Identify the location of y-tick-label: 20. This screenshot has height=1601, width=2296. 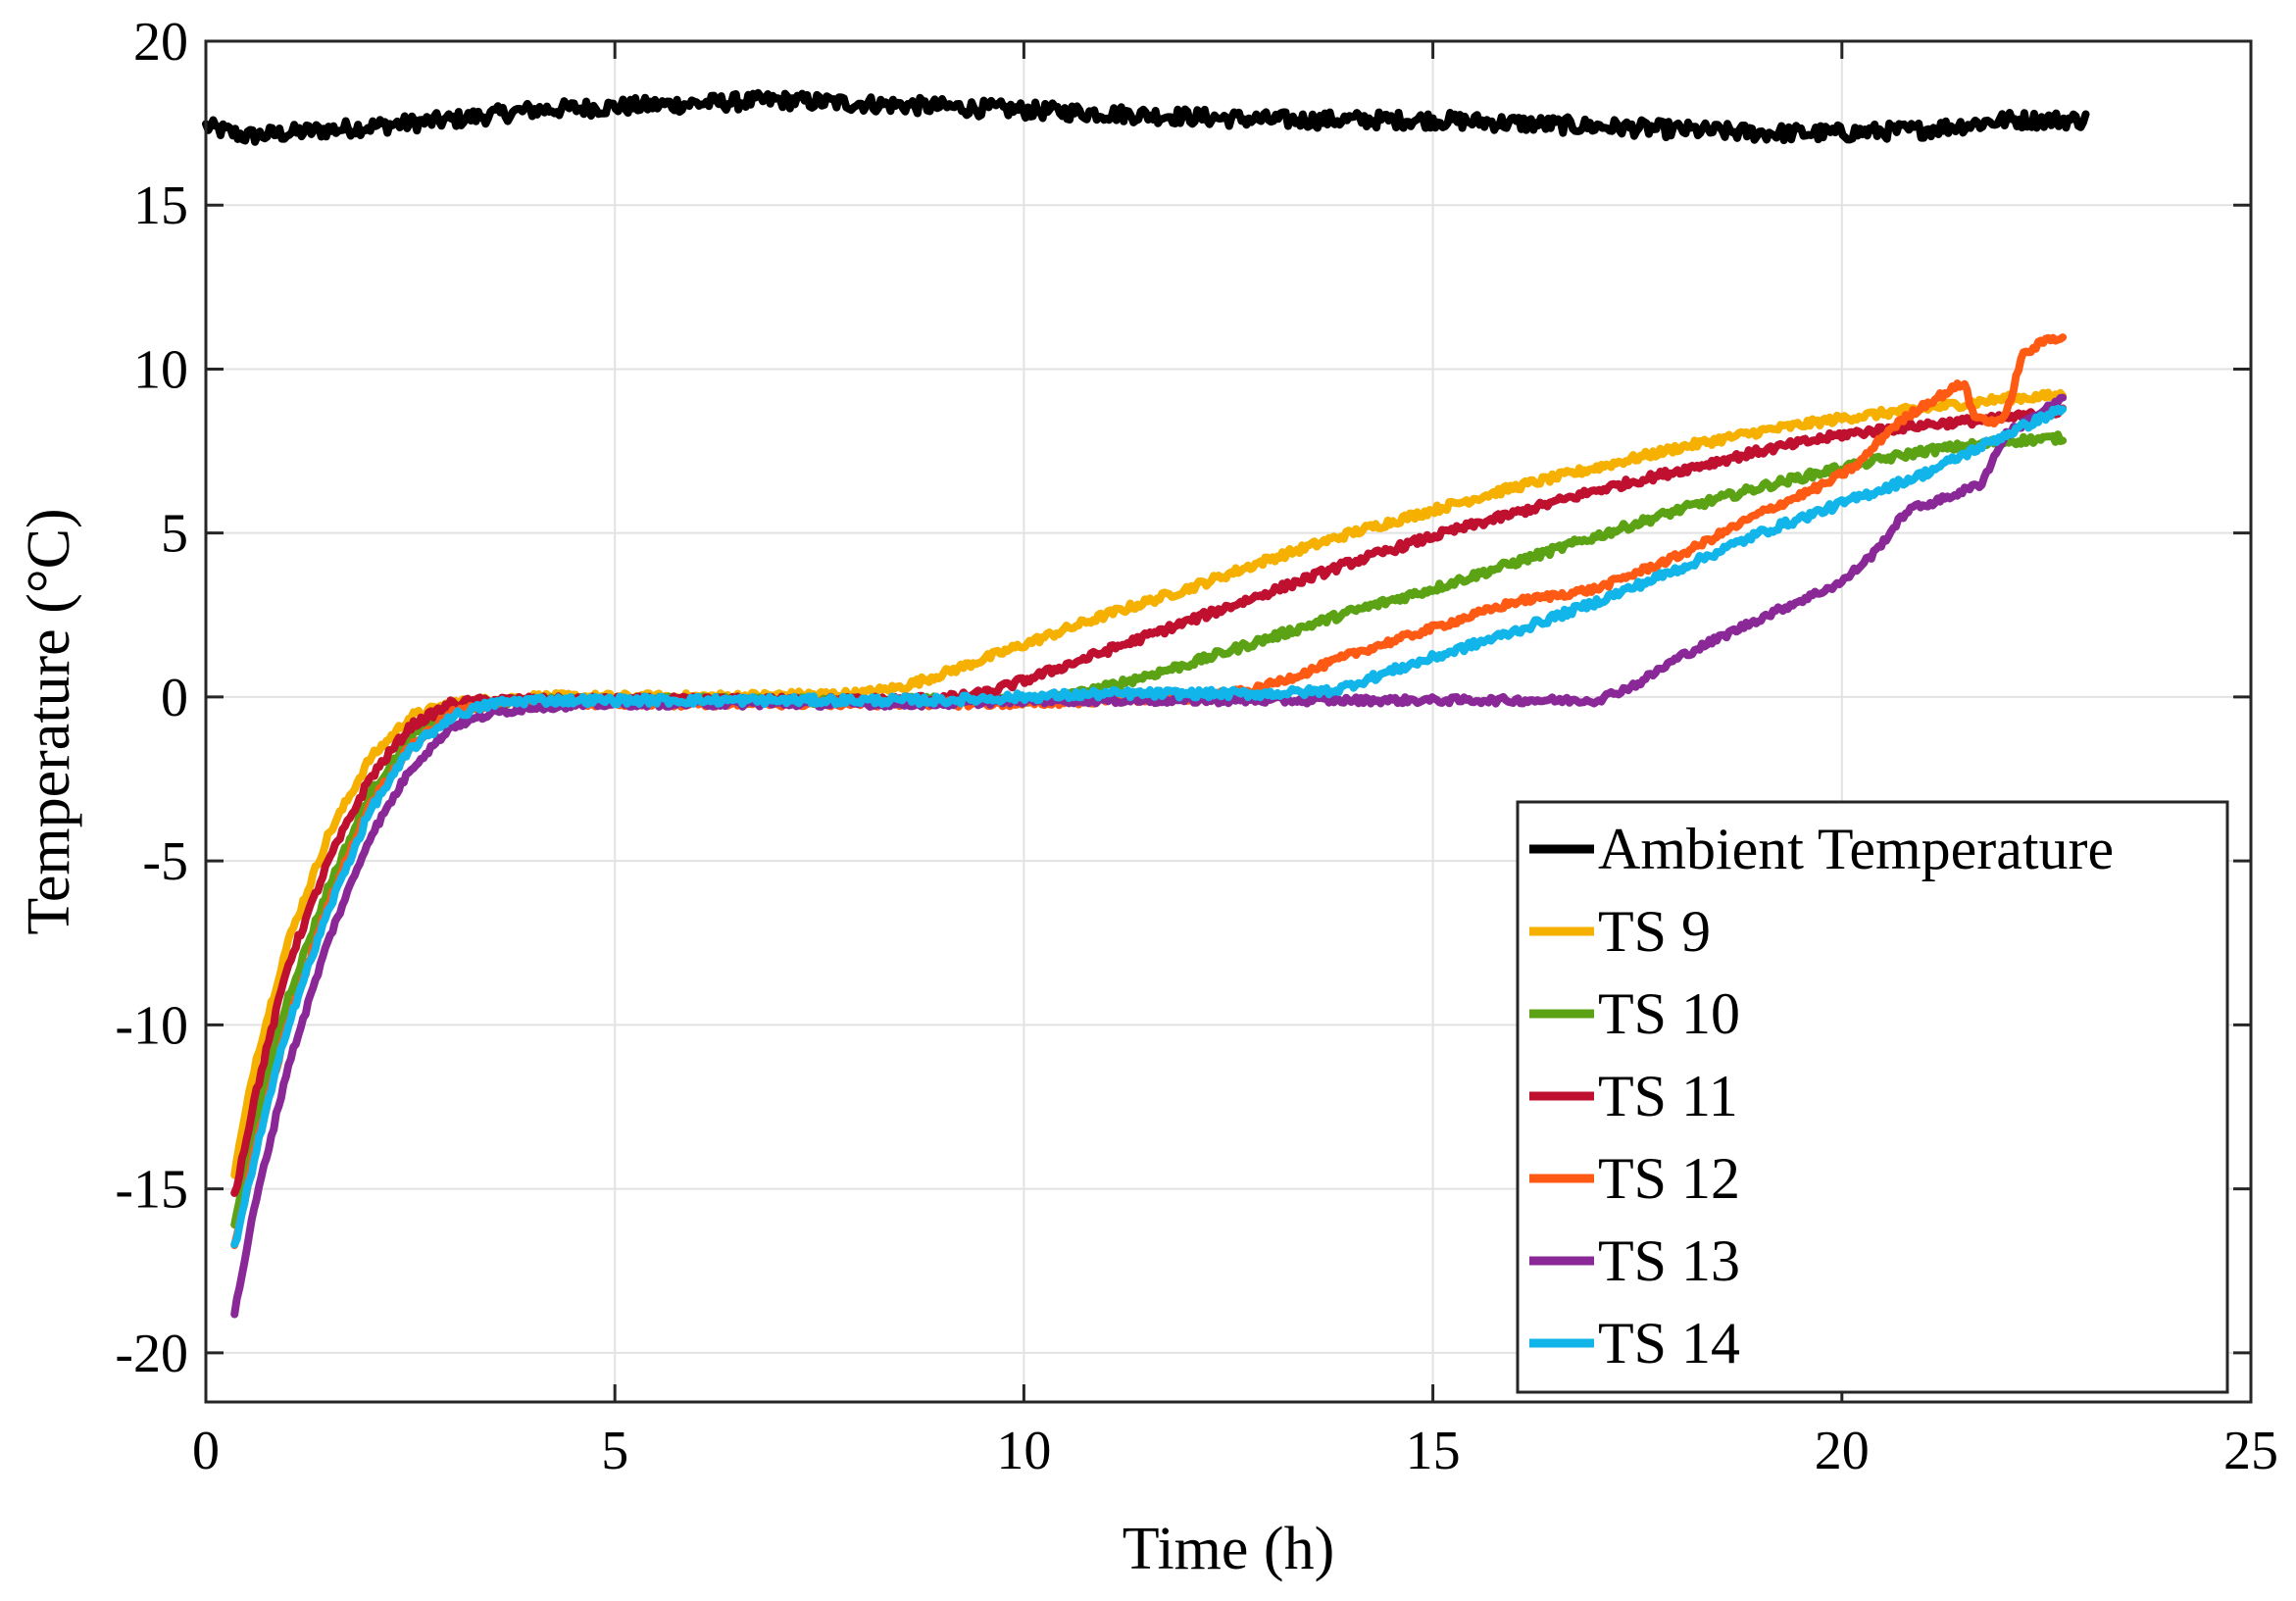
(160, 42).